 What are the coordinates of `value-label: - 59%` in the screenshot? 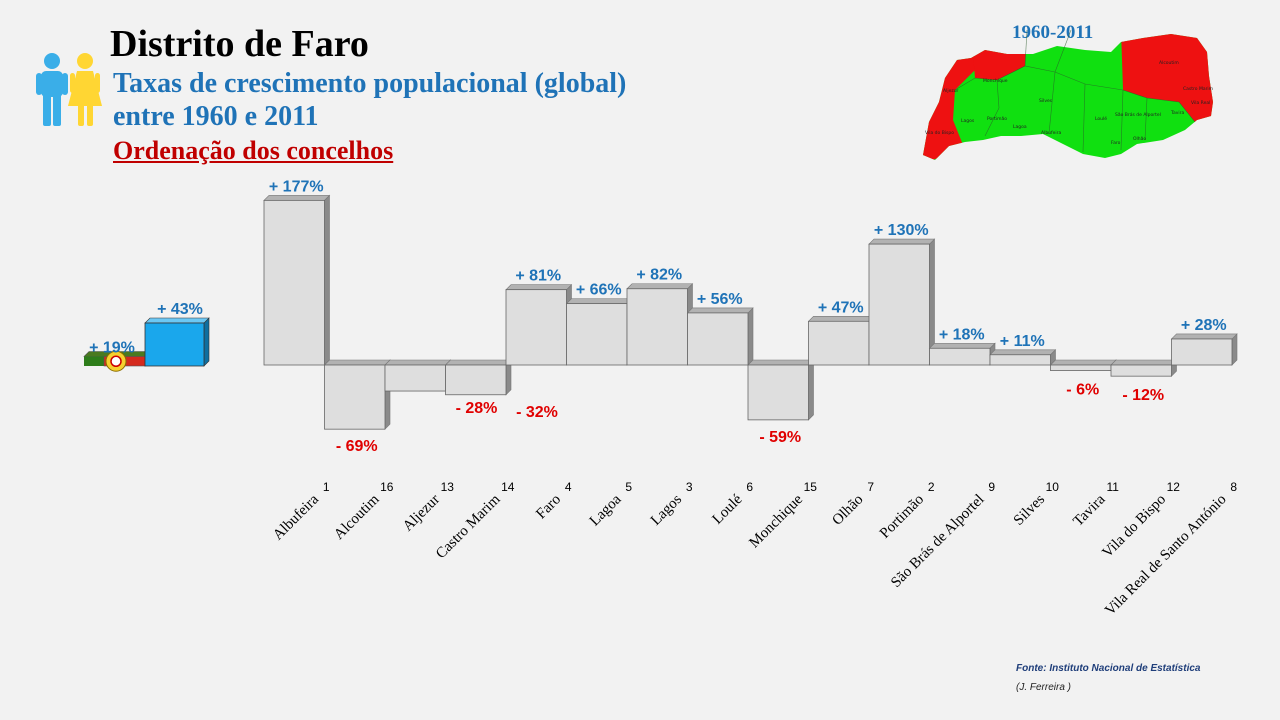 It's located at (780, 437).